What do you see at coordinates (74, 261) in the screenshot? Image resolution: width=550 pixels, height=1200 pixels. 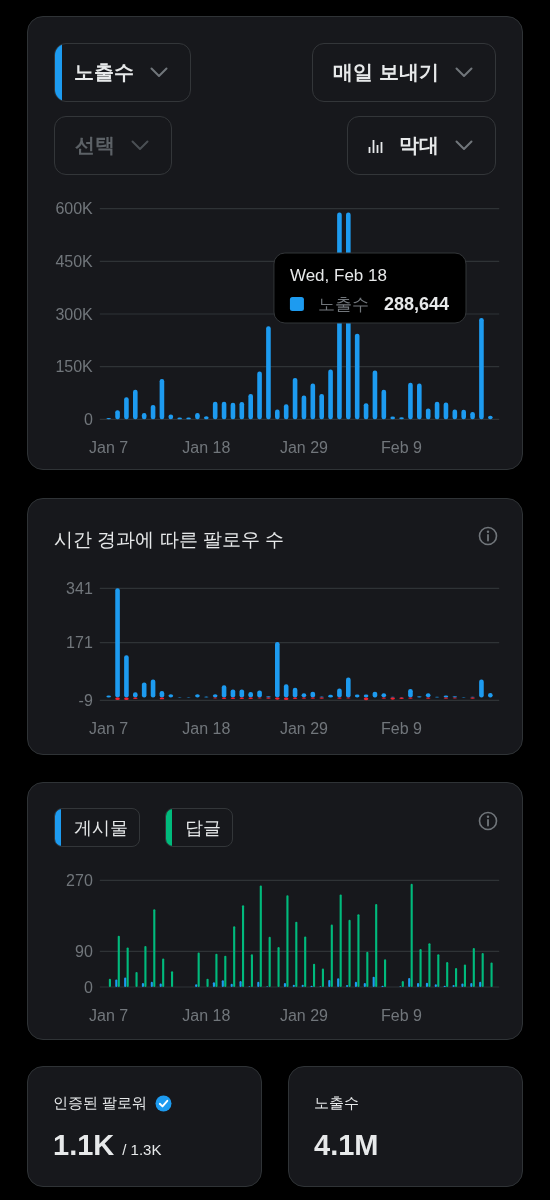 I see `y-tick-label: 450K` at bounding box center [74, 261].